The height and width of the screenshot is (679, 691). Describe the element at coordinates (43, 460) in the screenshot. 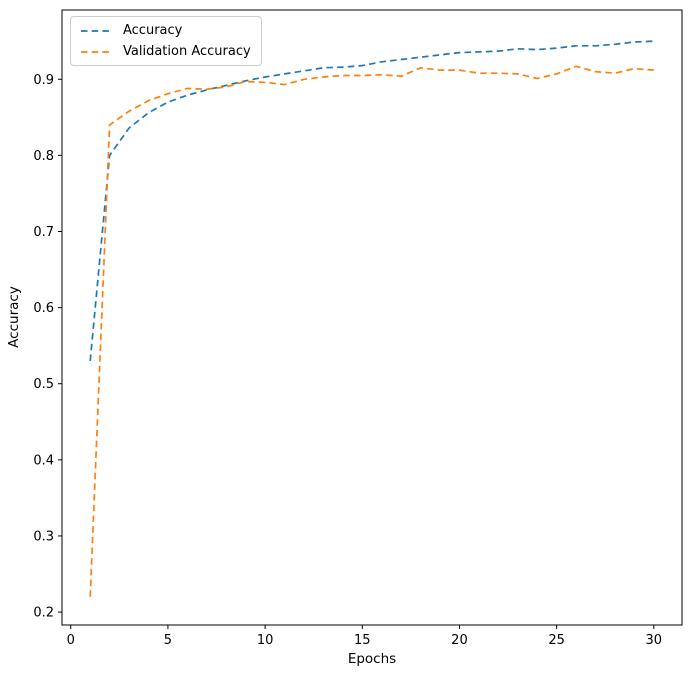

I see `y-tick-label: 0.4` at that location.